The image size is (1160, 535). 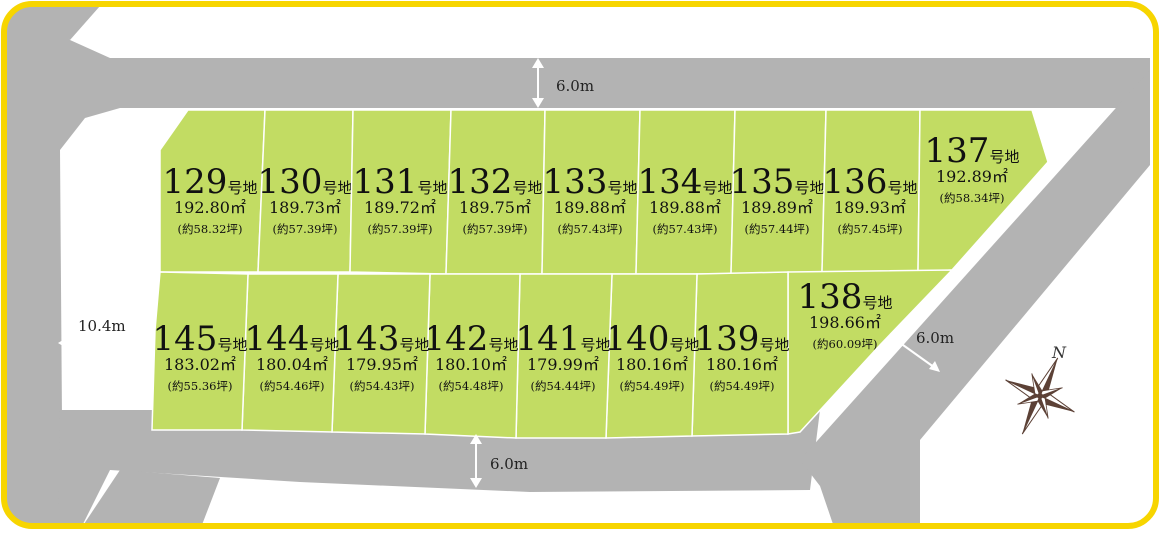 I want to click on lot-number: 142号地, so click(x=471, y=339).